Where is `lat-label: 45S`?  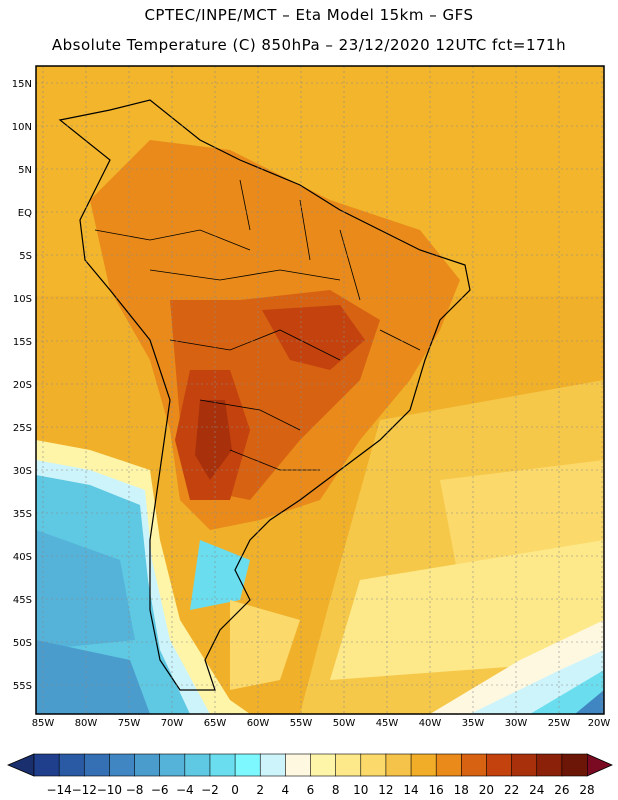 lat-label: 45S is located at coordinates (22, 600).